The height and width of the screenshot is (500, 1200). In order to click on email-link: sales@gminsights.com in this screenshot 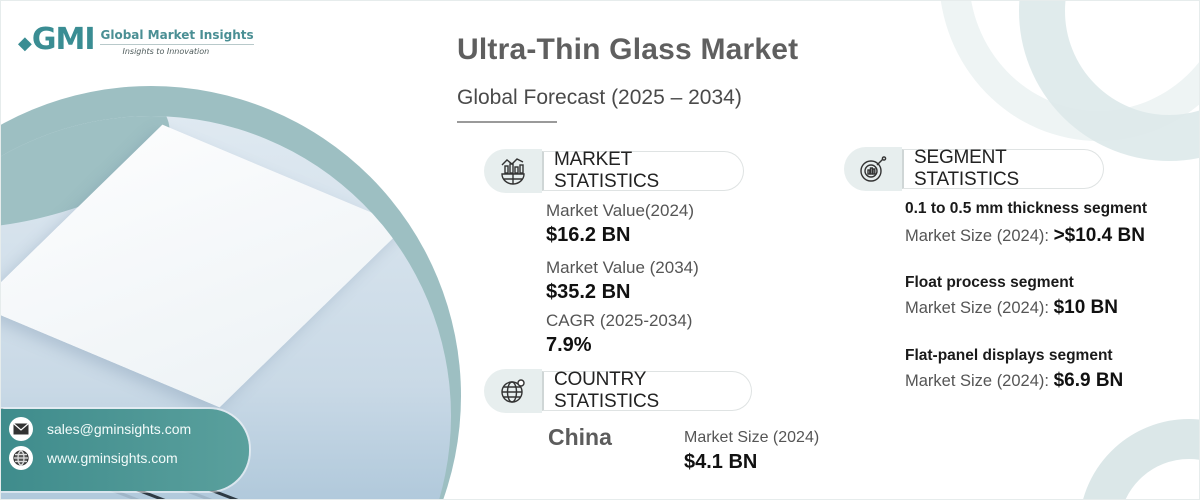, I will do `click(119, 429)`.